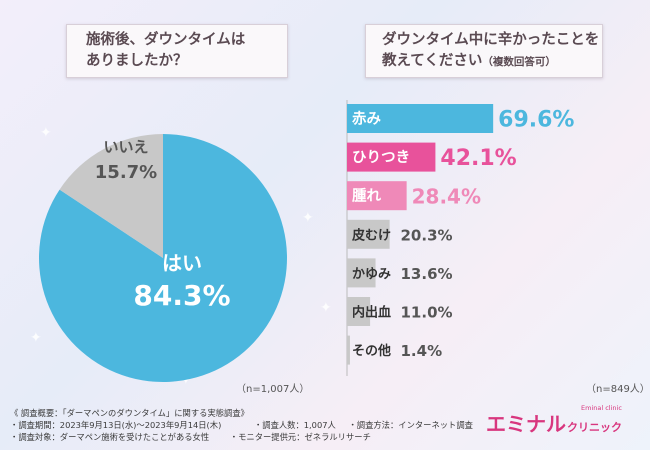  Describe the element at coordinates (371, 313) in the screenshot. I see `bar-category-label: 内出血` at that location.